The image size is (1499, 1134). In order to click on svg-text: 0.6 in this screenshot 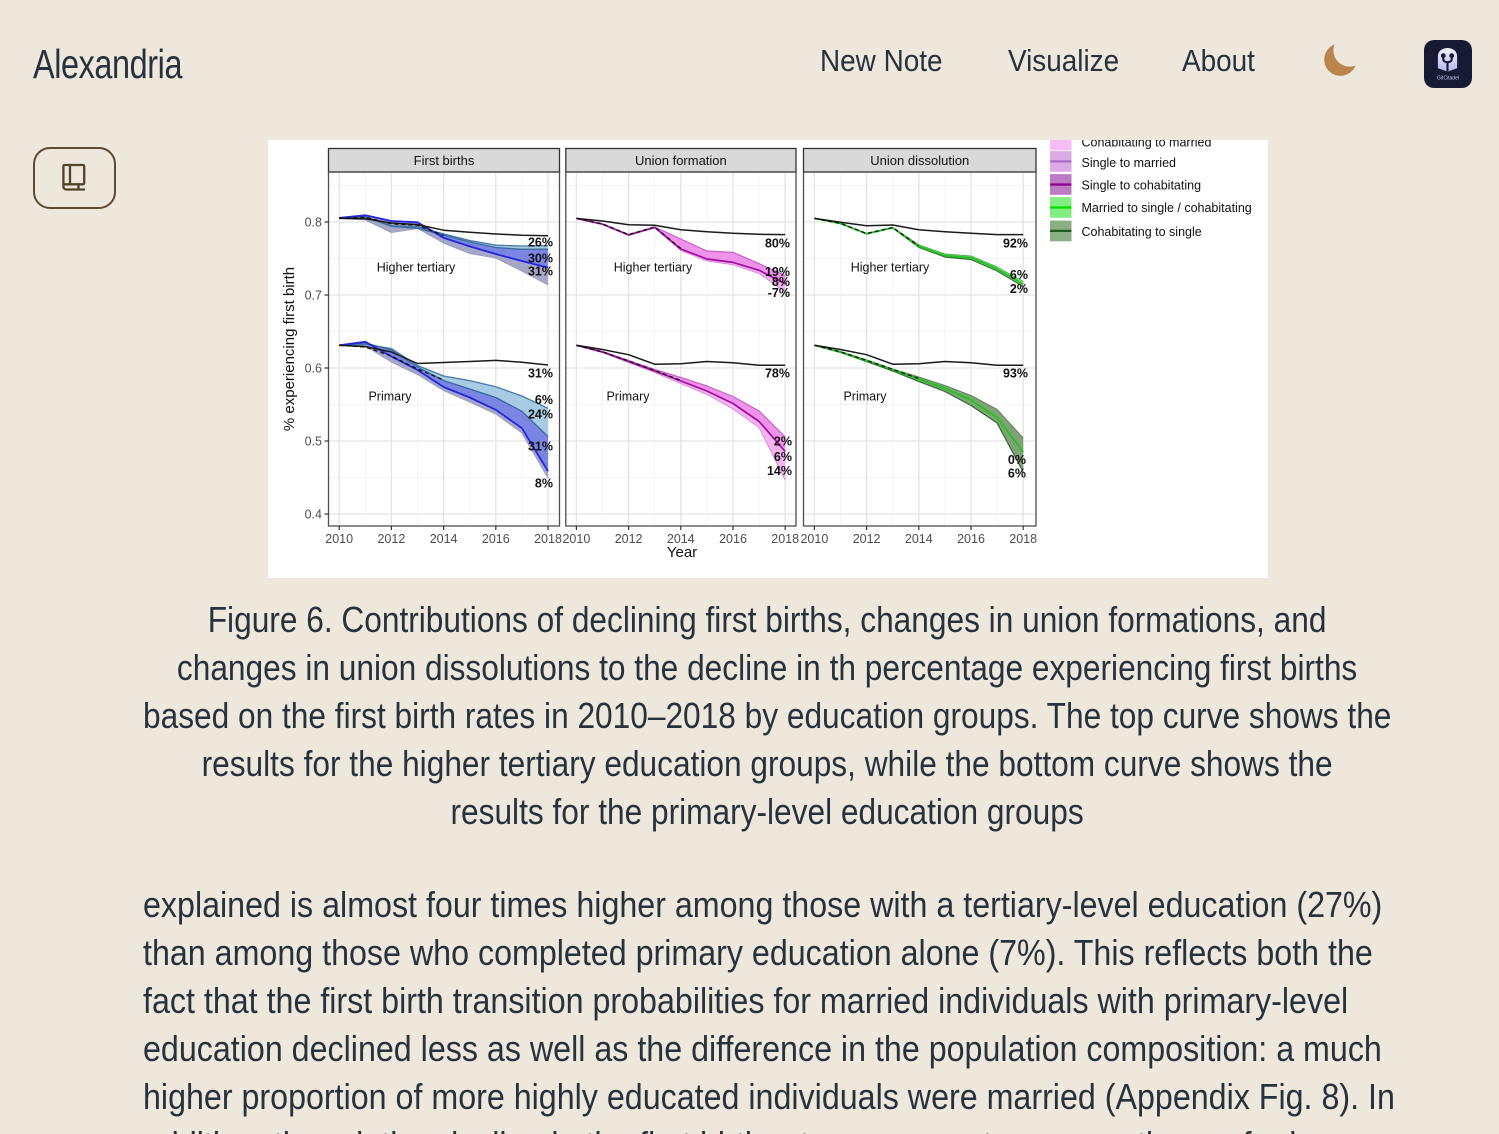, I will do `click(313, 369)`.